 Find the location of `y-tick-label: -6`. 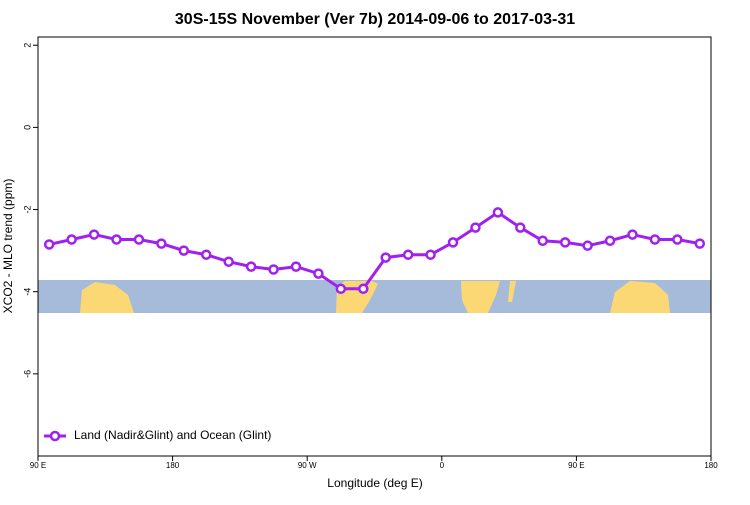

y-tick-label: -6 is located at coordinates (27, 374).